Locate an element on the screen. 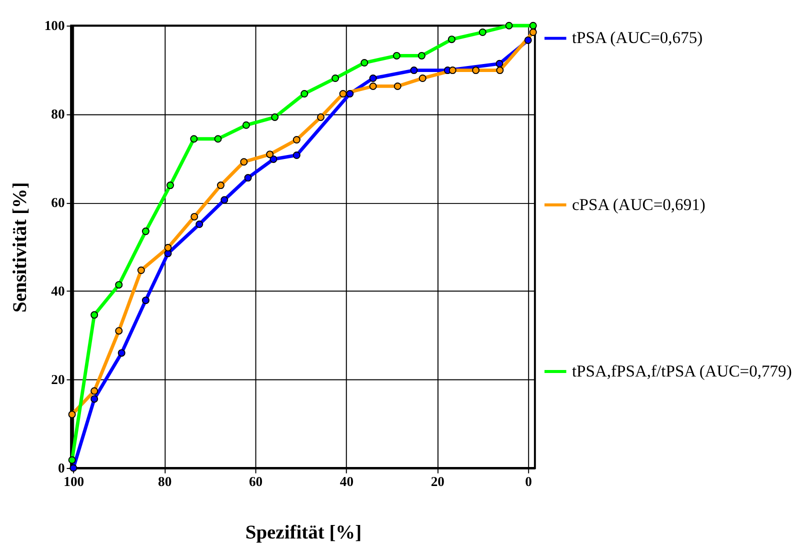 The height and width of the screenshot is (555, 798). legend-label: cPSA (AUC=0,691) is located at coordinates (639, 204).